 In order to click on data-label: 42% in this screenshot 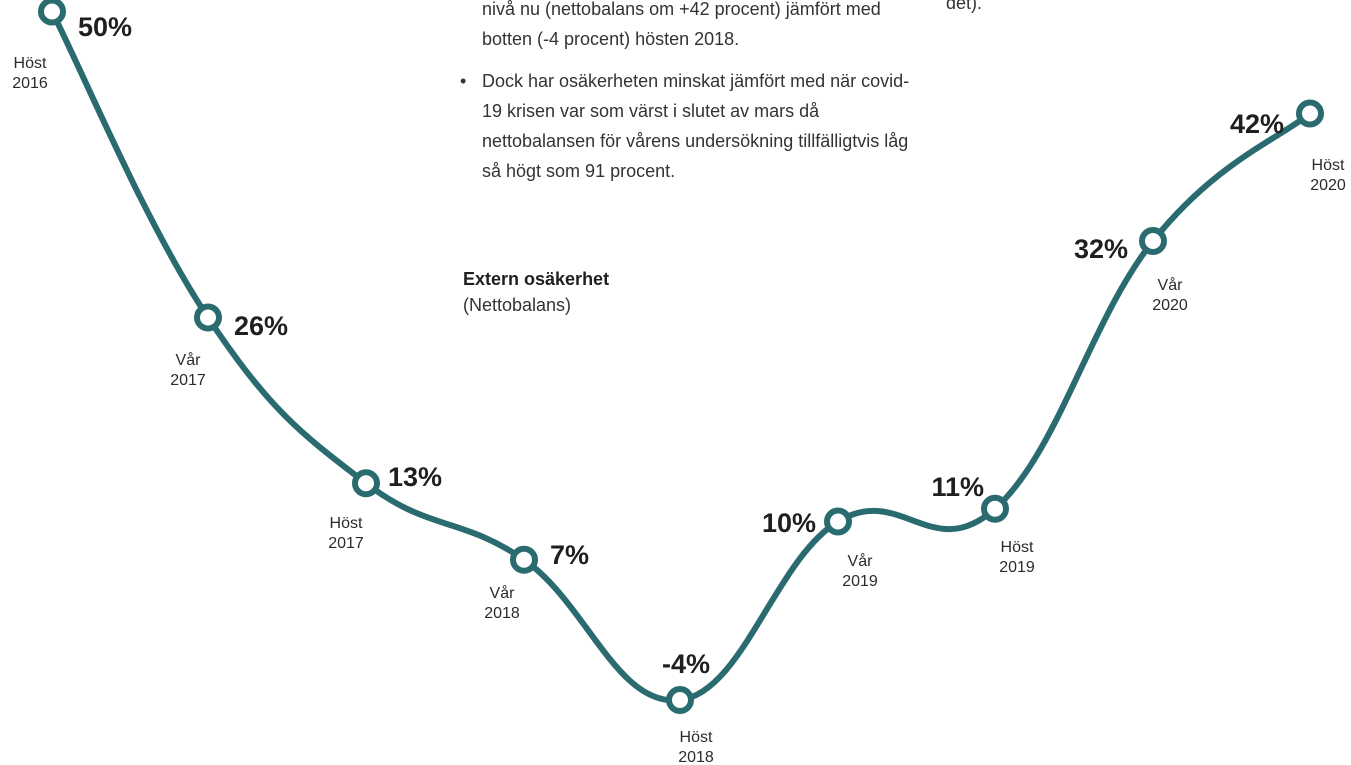, I will do `click(1257, 124)`.